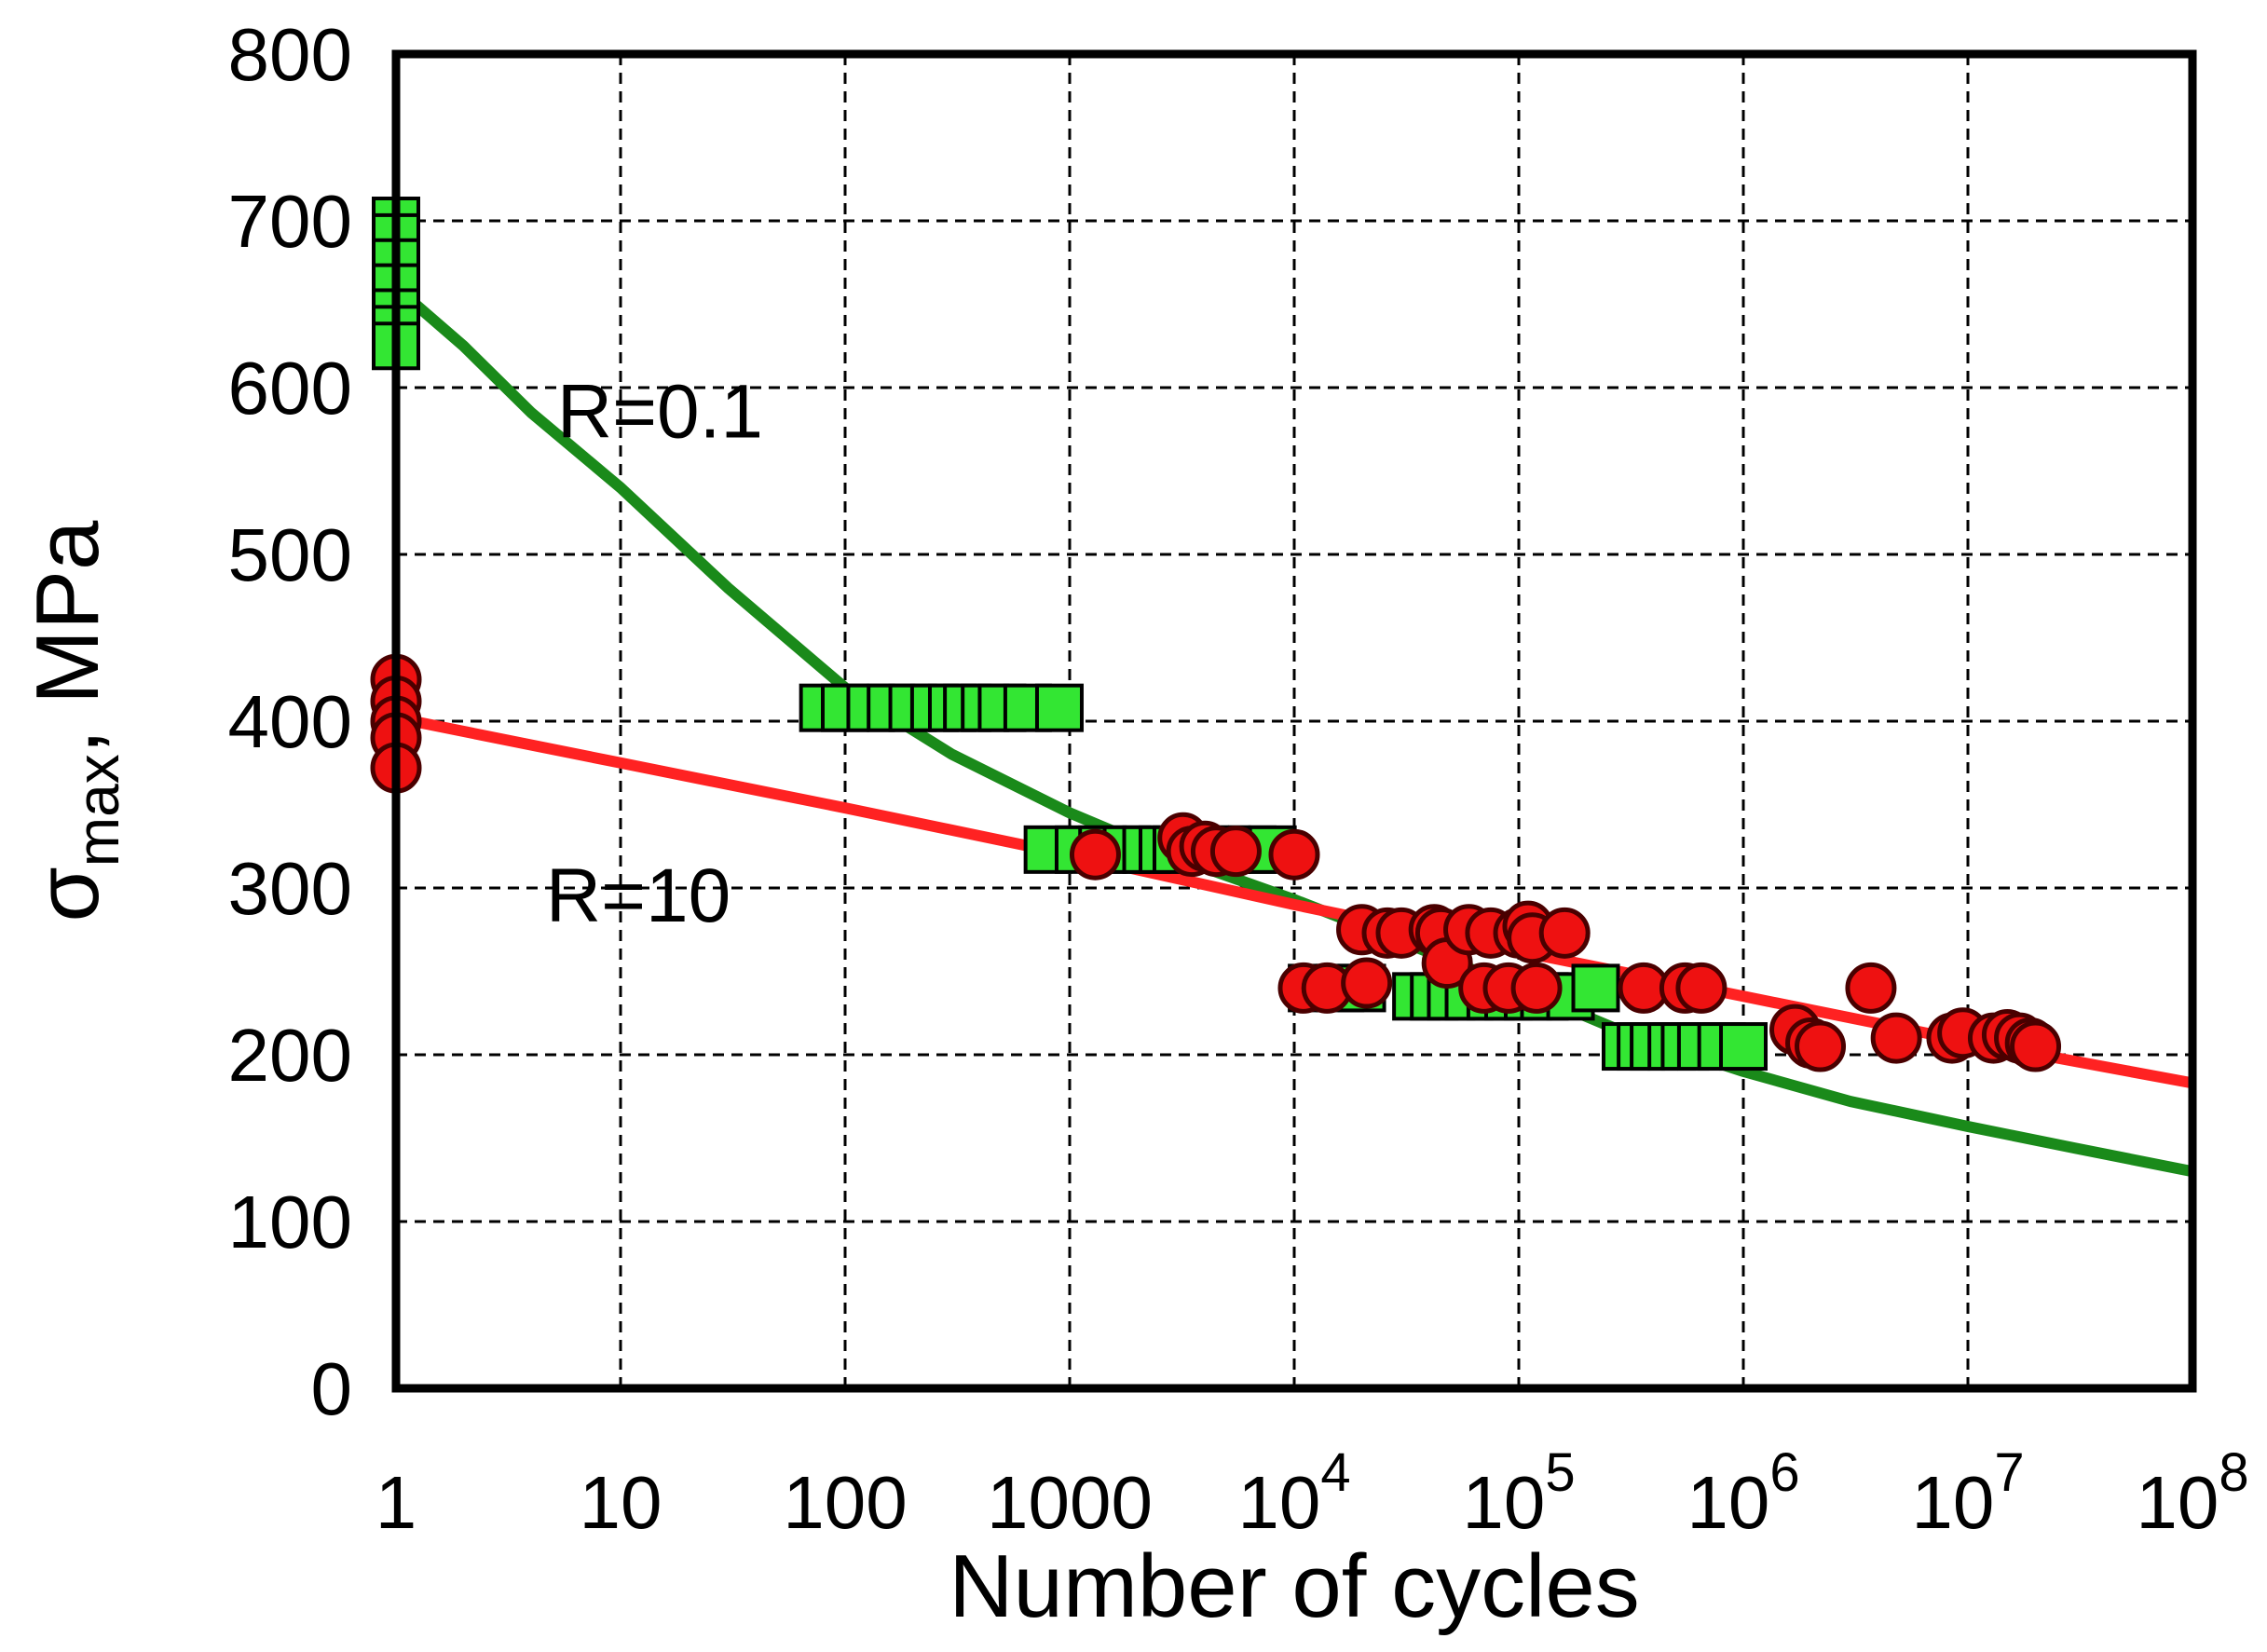 The height and width of the screenshot is (1652, 2267). I want to click on x-tick-label: 100, so click(845, 1502).